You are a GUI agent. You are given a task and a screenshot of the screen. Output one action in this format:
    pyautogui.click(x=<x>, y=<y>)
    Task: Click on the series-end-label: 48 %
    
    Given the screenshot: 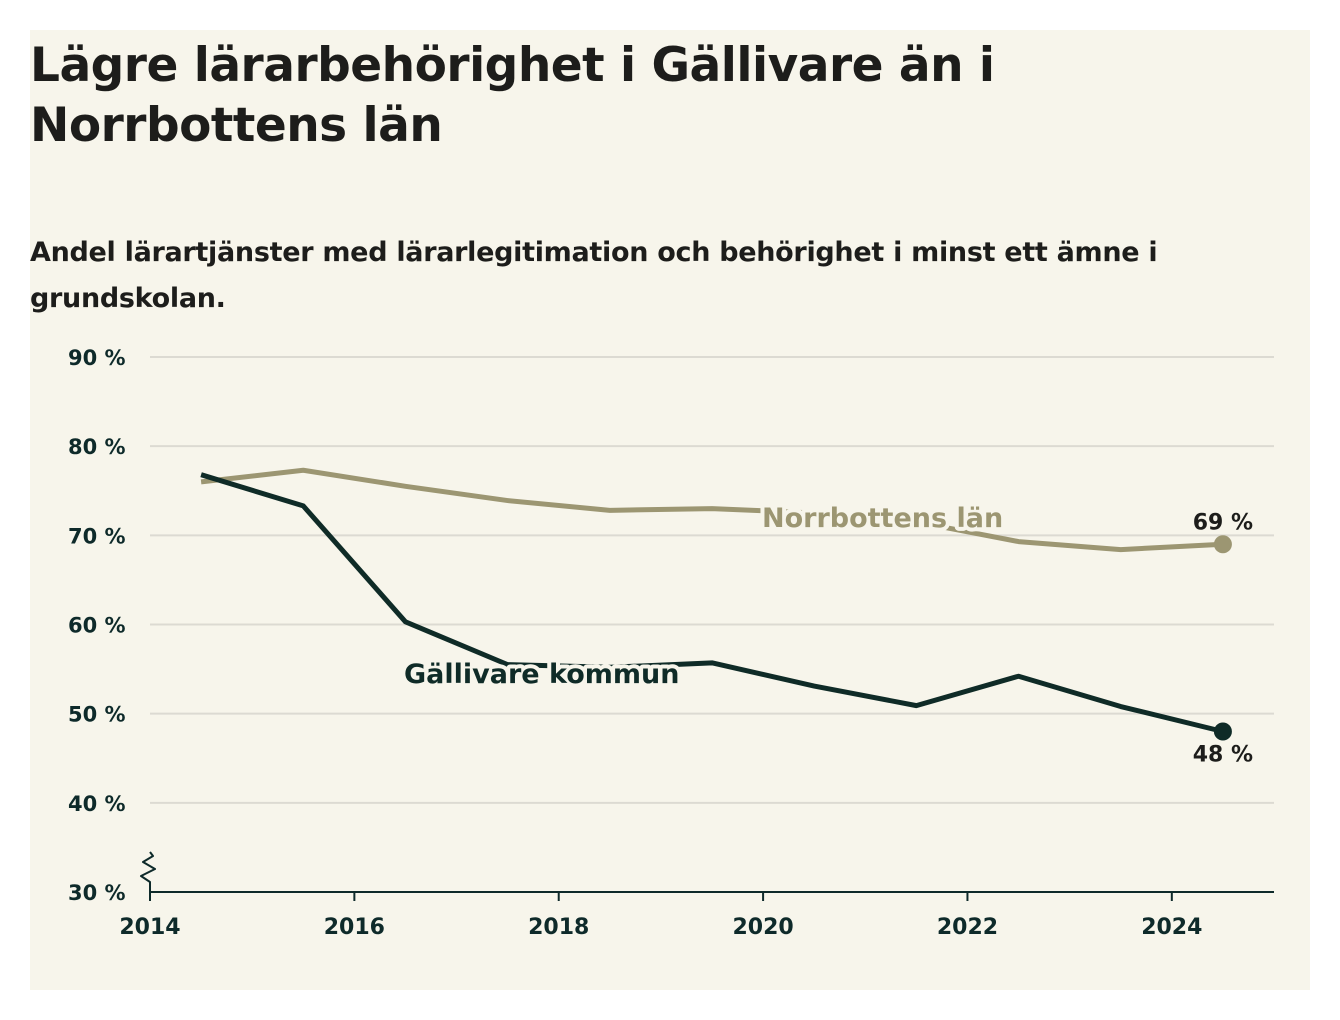 What is the action you would take?
    pyautogui.click(x=1223, y=755)
    